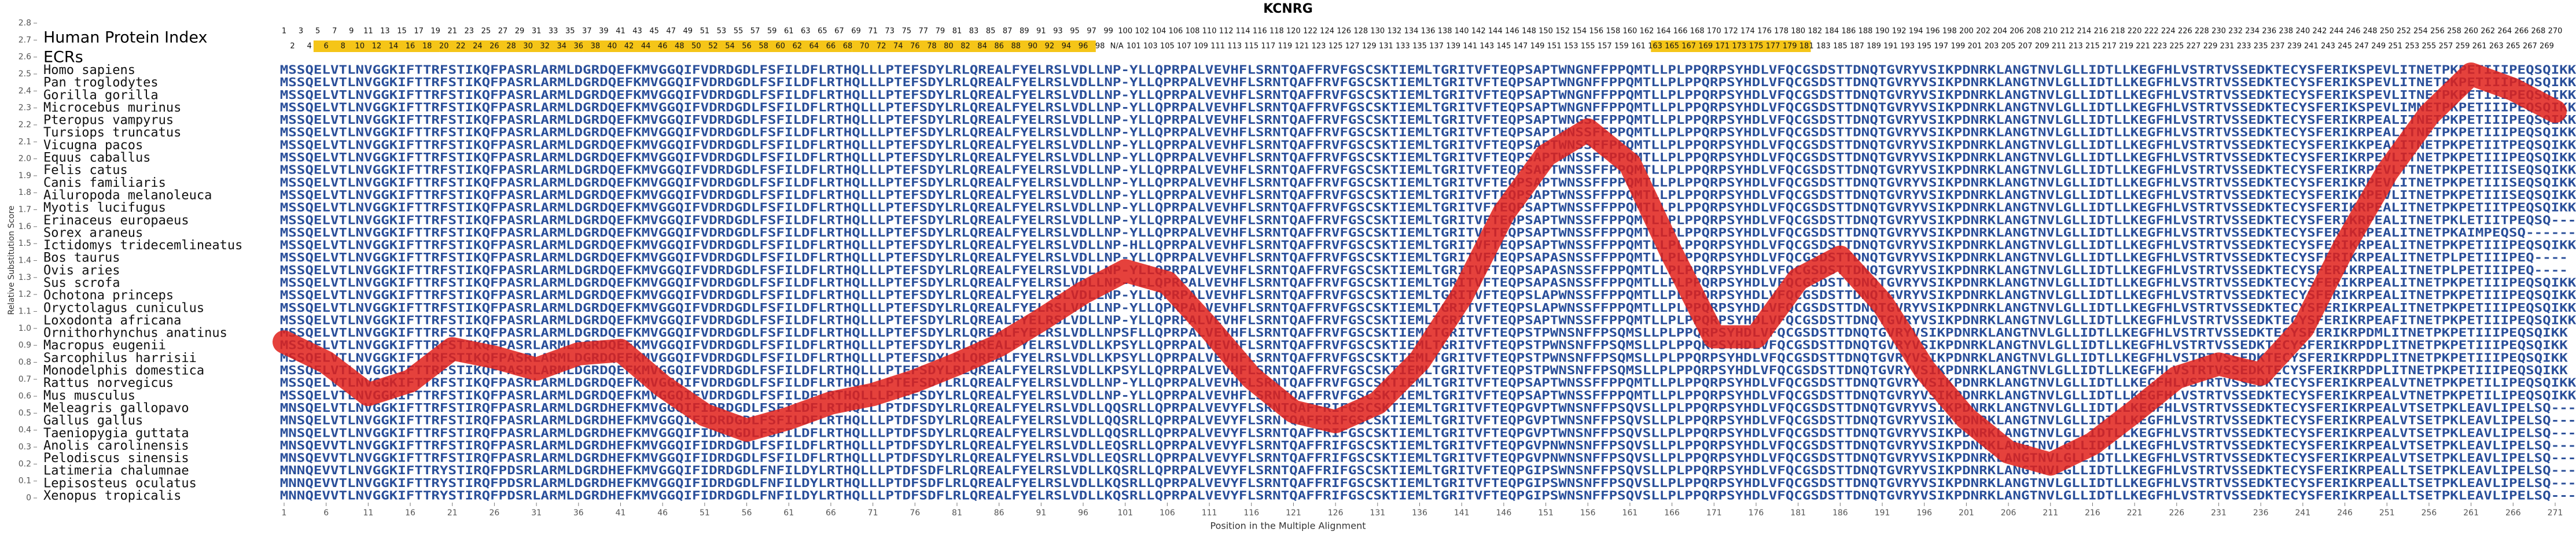  Describe the element at coordinates (1806, 47) in the screenshot. I see `index-number: 181` at that location.